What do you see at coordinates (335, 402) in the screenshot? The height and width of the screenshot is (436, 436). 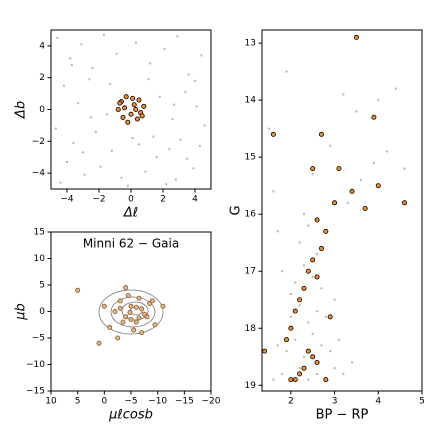 I see `x-tick-label: 3` at bounding box center [335, 402].